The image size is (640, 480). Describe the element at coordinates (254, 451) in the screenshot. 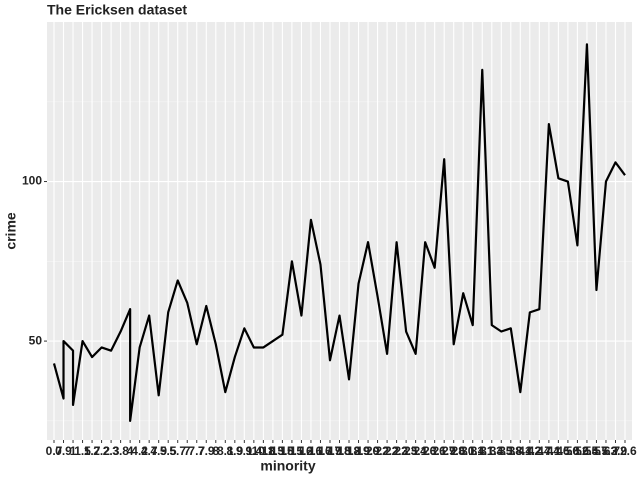

I see `x-tick-label: 9.4` at that location.